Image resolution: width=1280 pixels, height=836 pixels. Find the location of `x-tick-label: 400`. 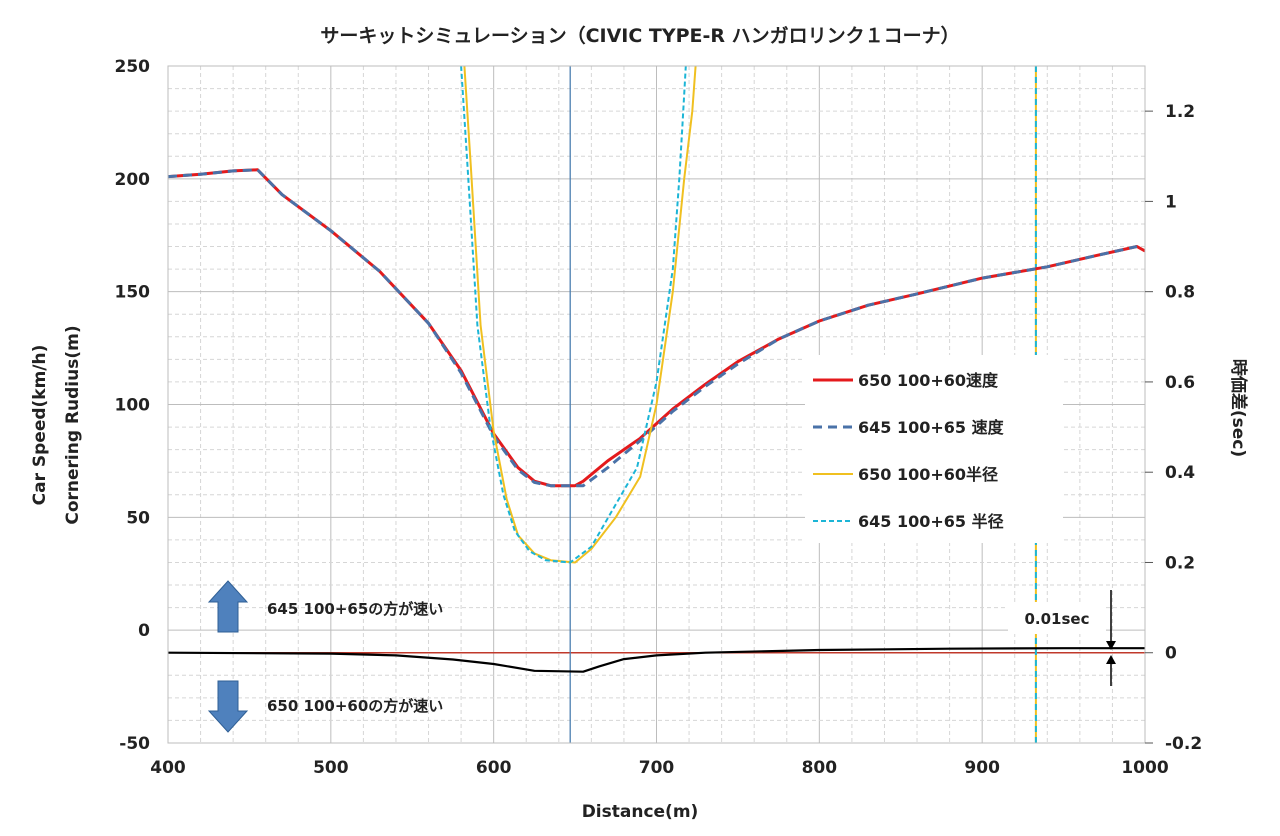

x-tick-label: 400 is located at coordinates (168, 768).